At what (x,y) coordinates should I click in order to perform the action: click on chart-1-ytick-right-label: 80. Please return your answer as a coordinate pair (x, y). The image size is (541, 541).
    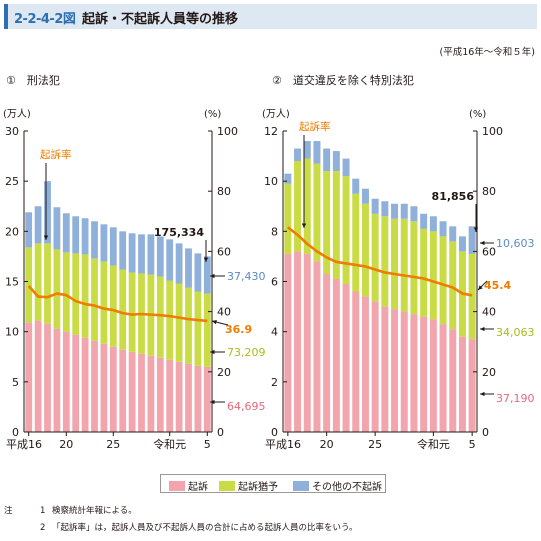
    Looking at the image, I should click on (224, 191).